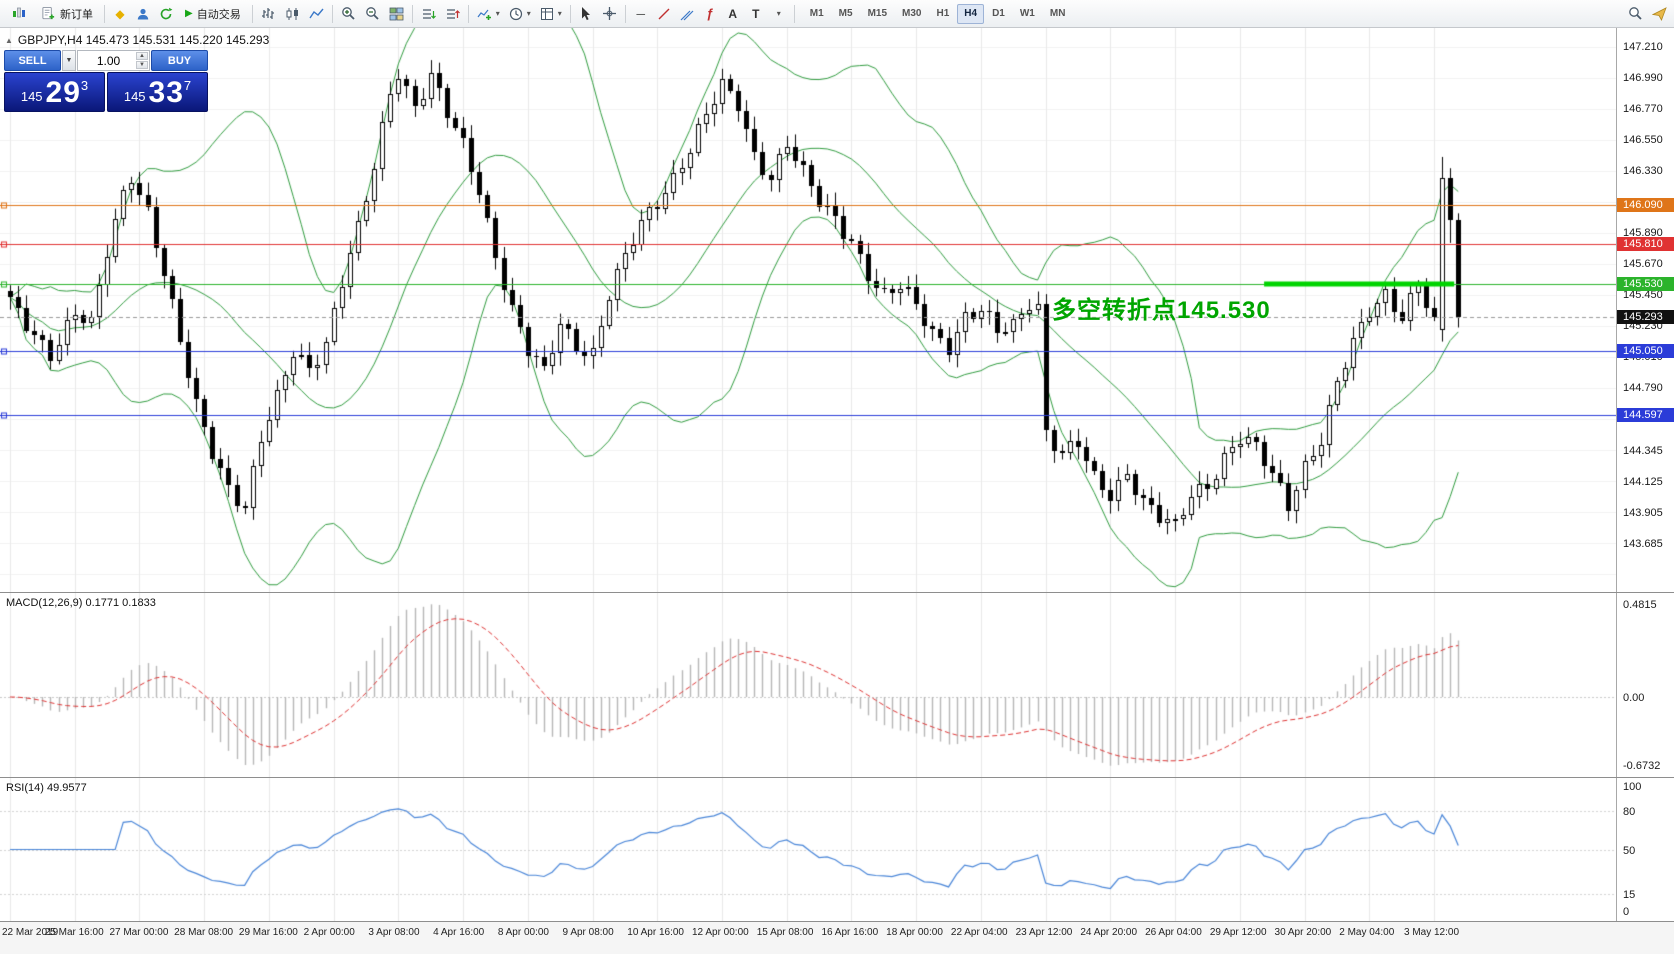 The height and width of the screenshot is (954, 1674). What do you see at coordinates (1643, 450) in the screenshot?
I see `price-tick: 144.345` at bounding box center [1643, 450].